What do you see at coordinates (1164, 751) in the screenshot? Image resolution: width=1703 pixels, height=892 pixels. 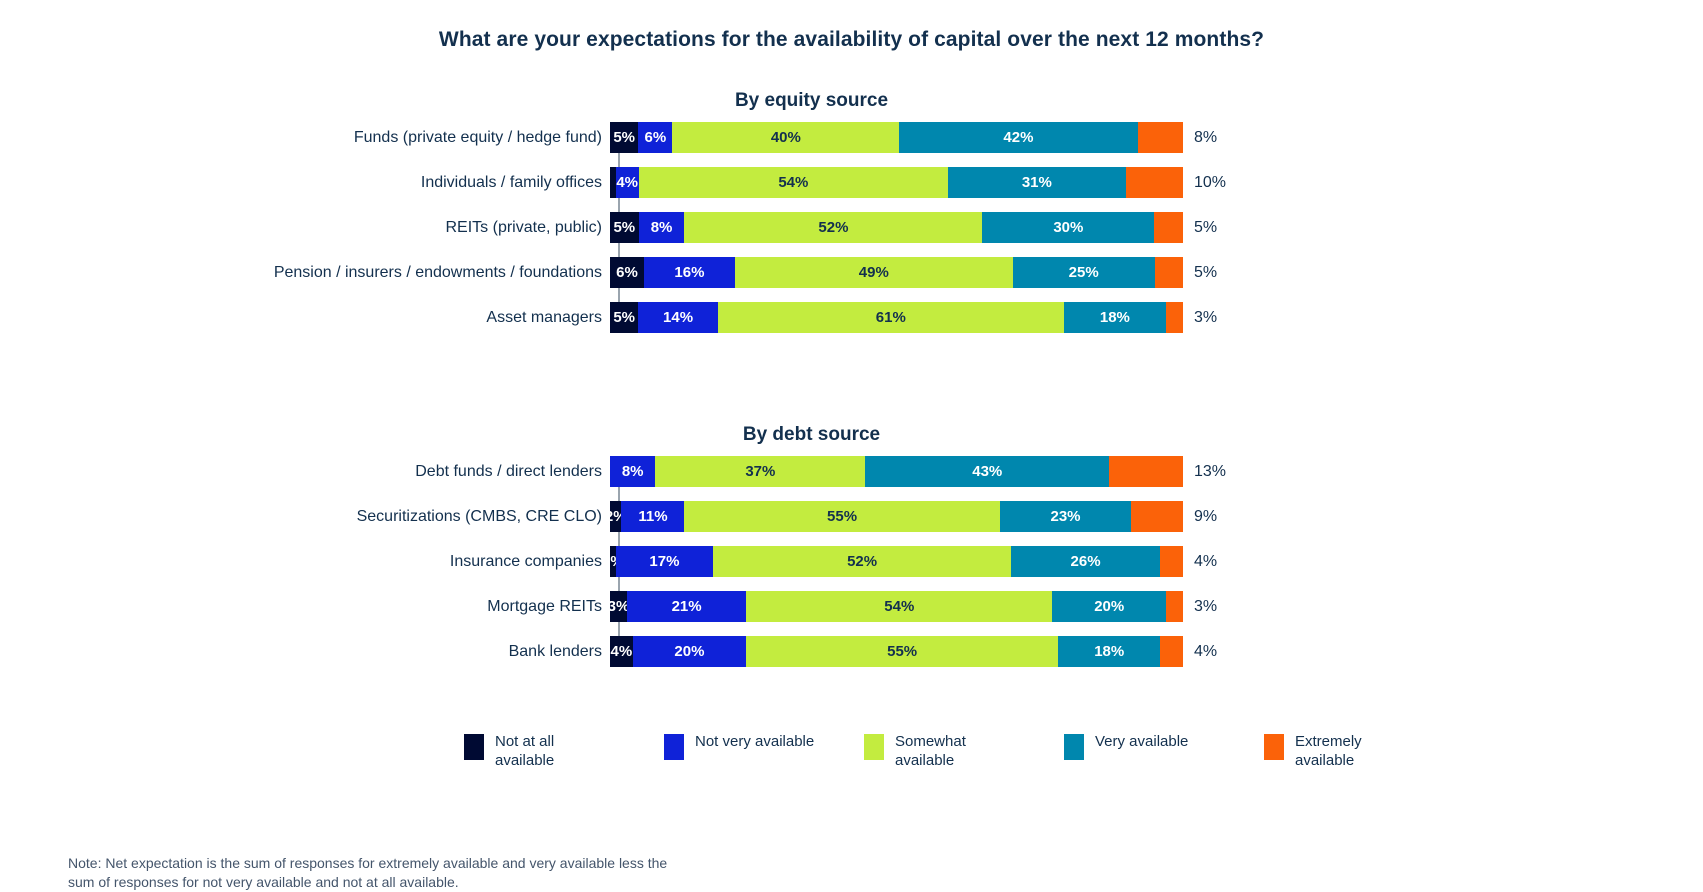 I see `legend-item: Very available` at bounding box center [1164, 751].